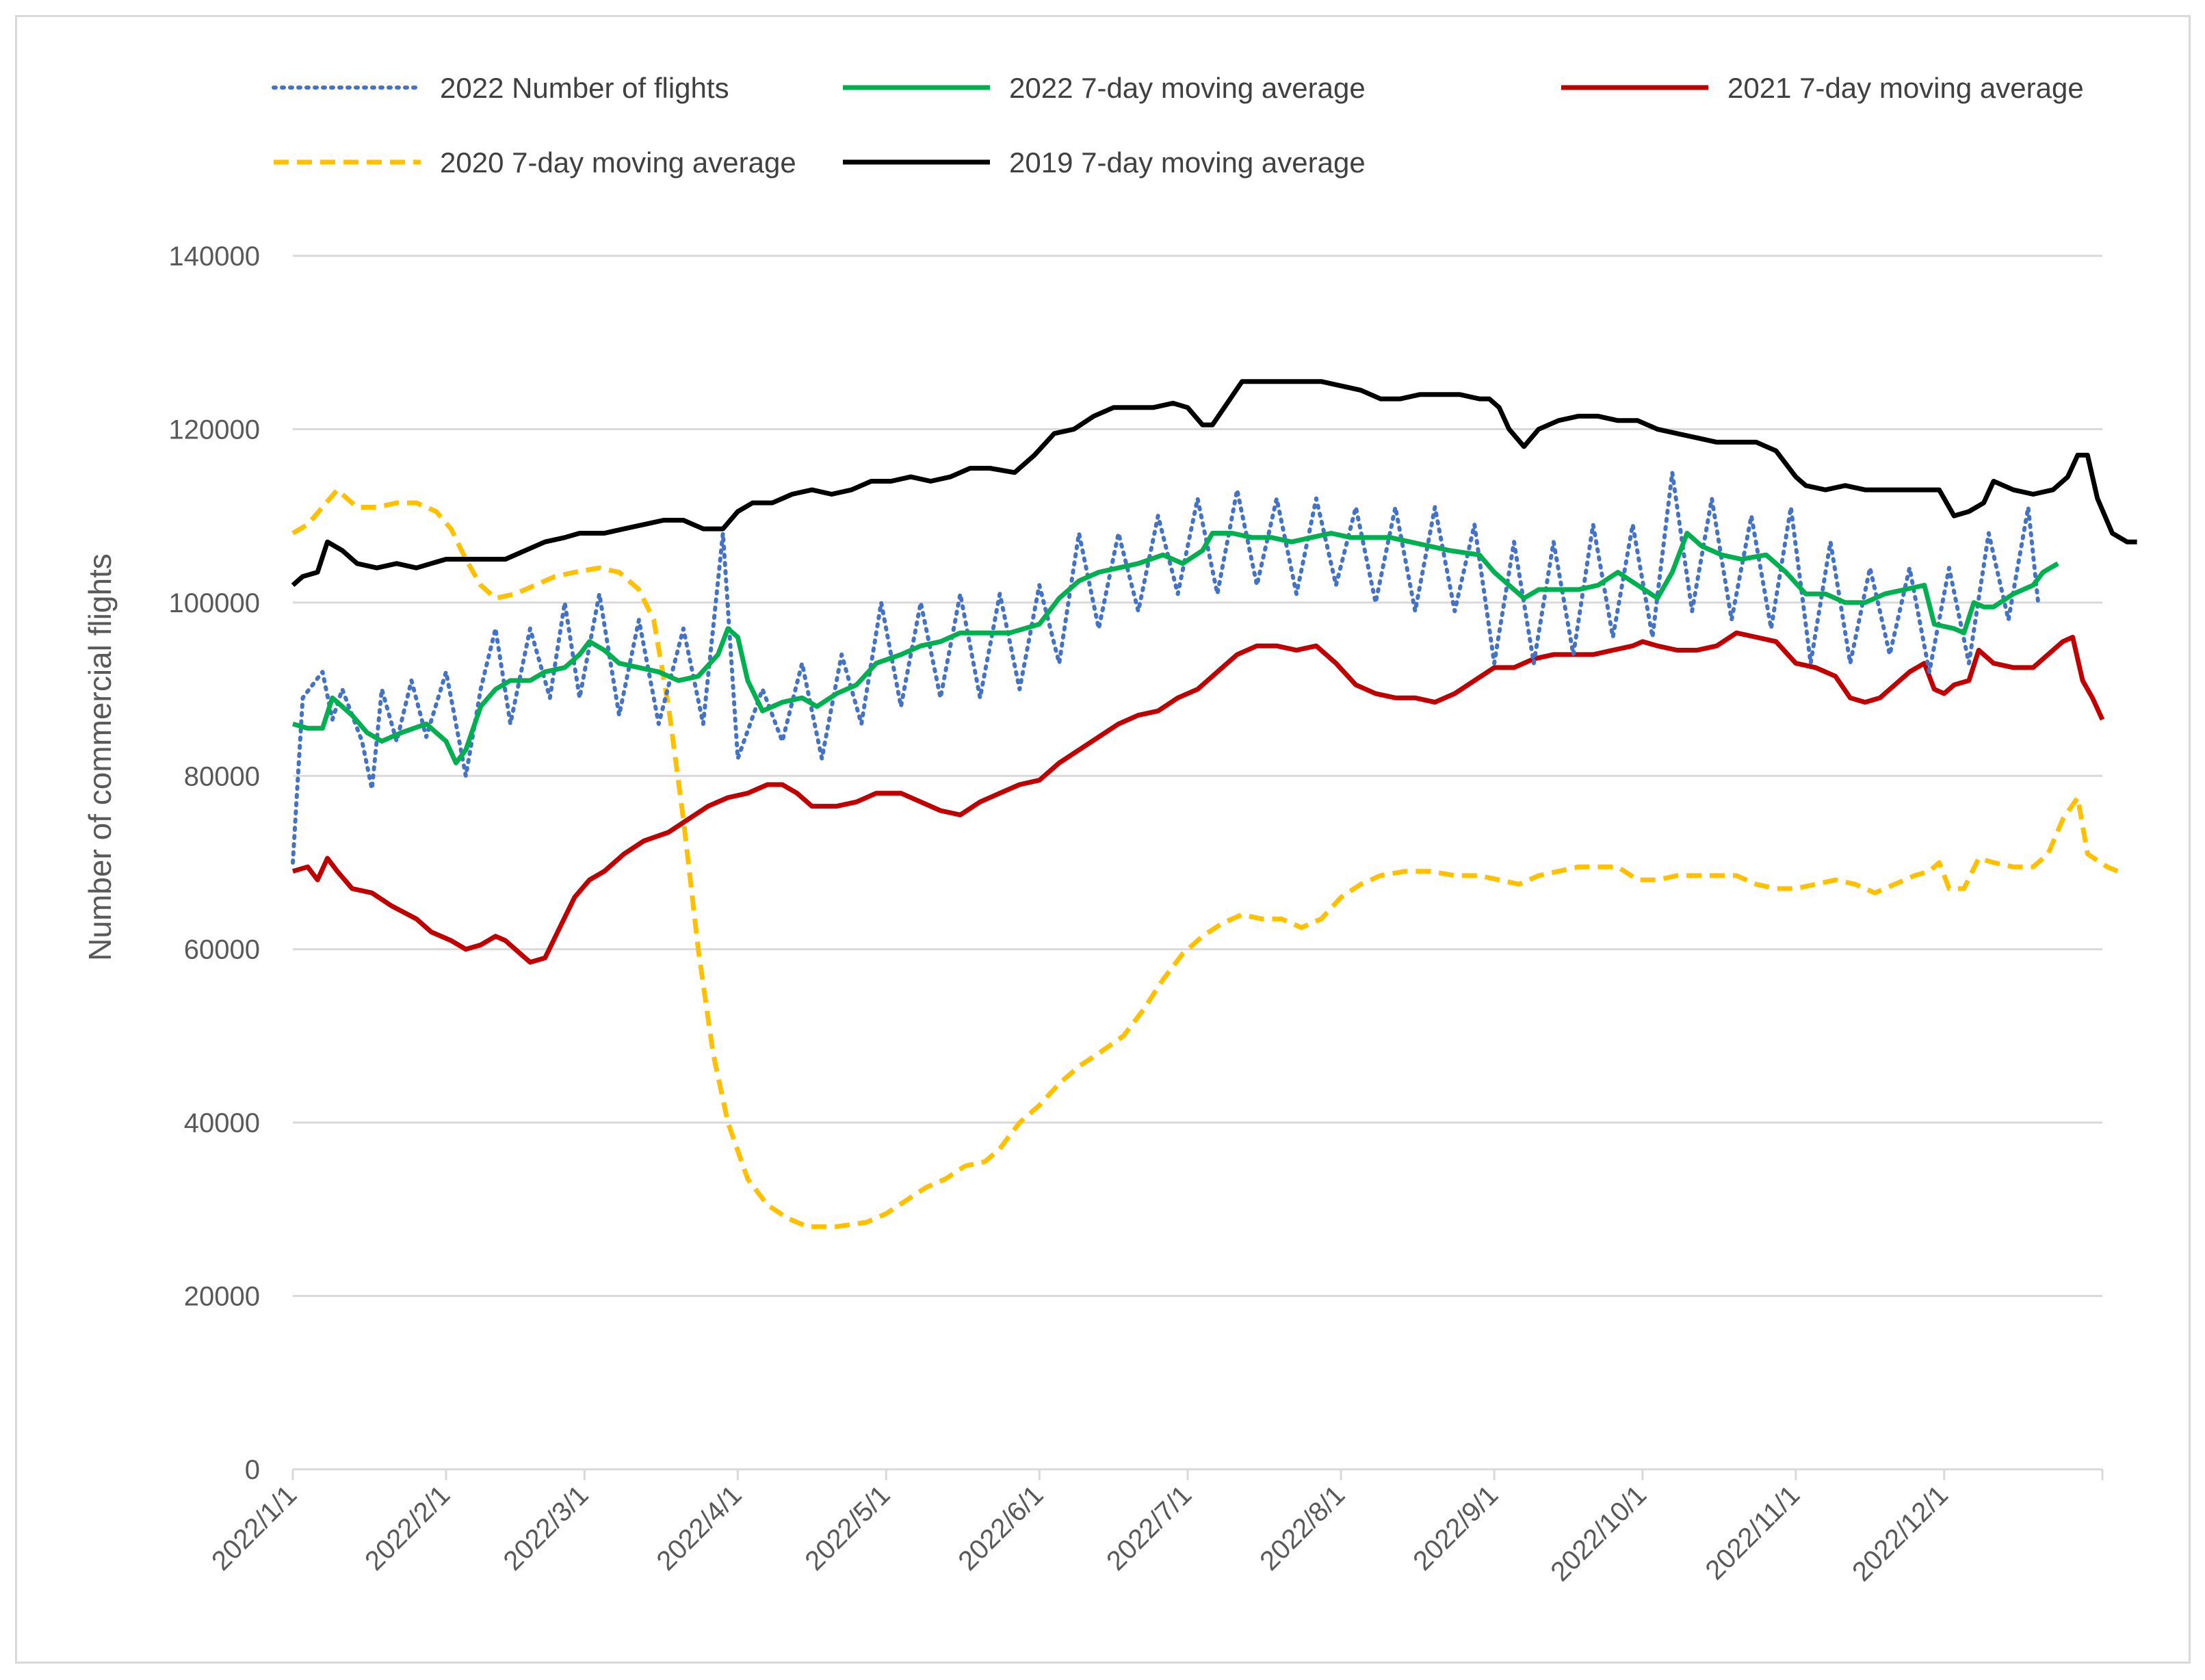 The image size is (2205, 1680). Describe the element at coordinates (1752, 1533) in the screenshot. I see `x-tick-label: 2022/11/1` at that location.